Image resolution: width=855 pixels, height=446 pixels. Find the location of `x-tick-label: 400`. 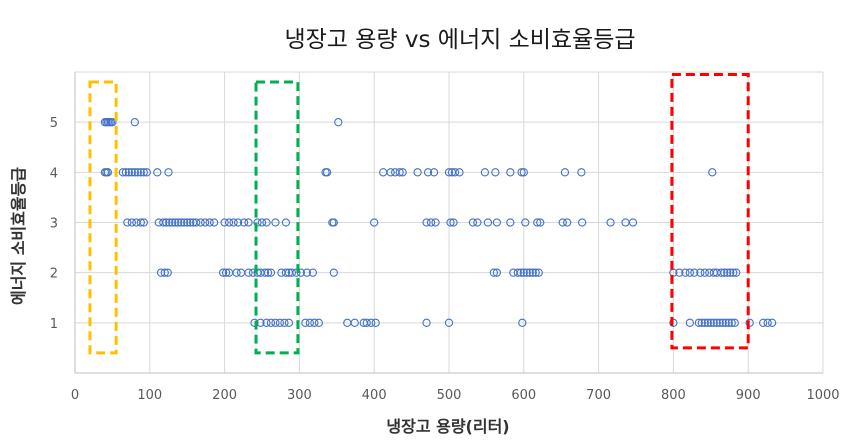

x-tick-label: 400 is located at coordinates (374, 395).